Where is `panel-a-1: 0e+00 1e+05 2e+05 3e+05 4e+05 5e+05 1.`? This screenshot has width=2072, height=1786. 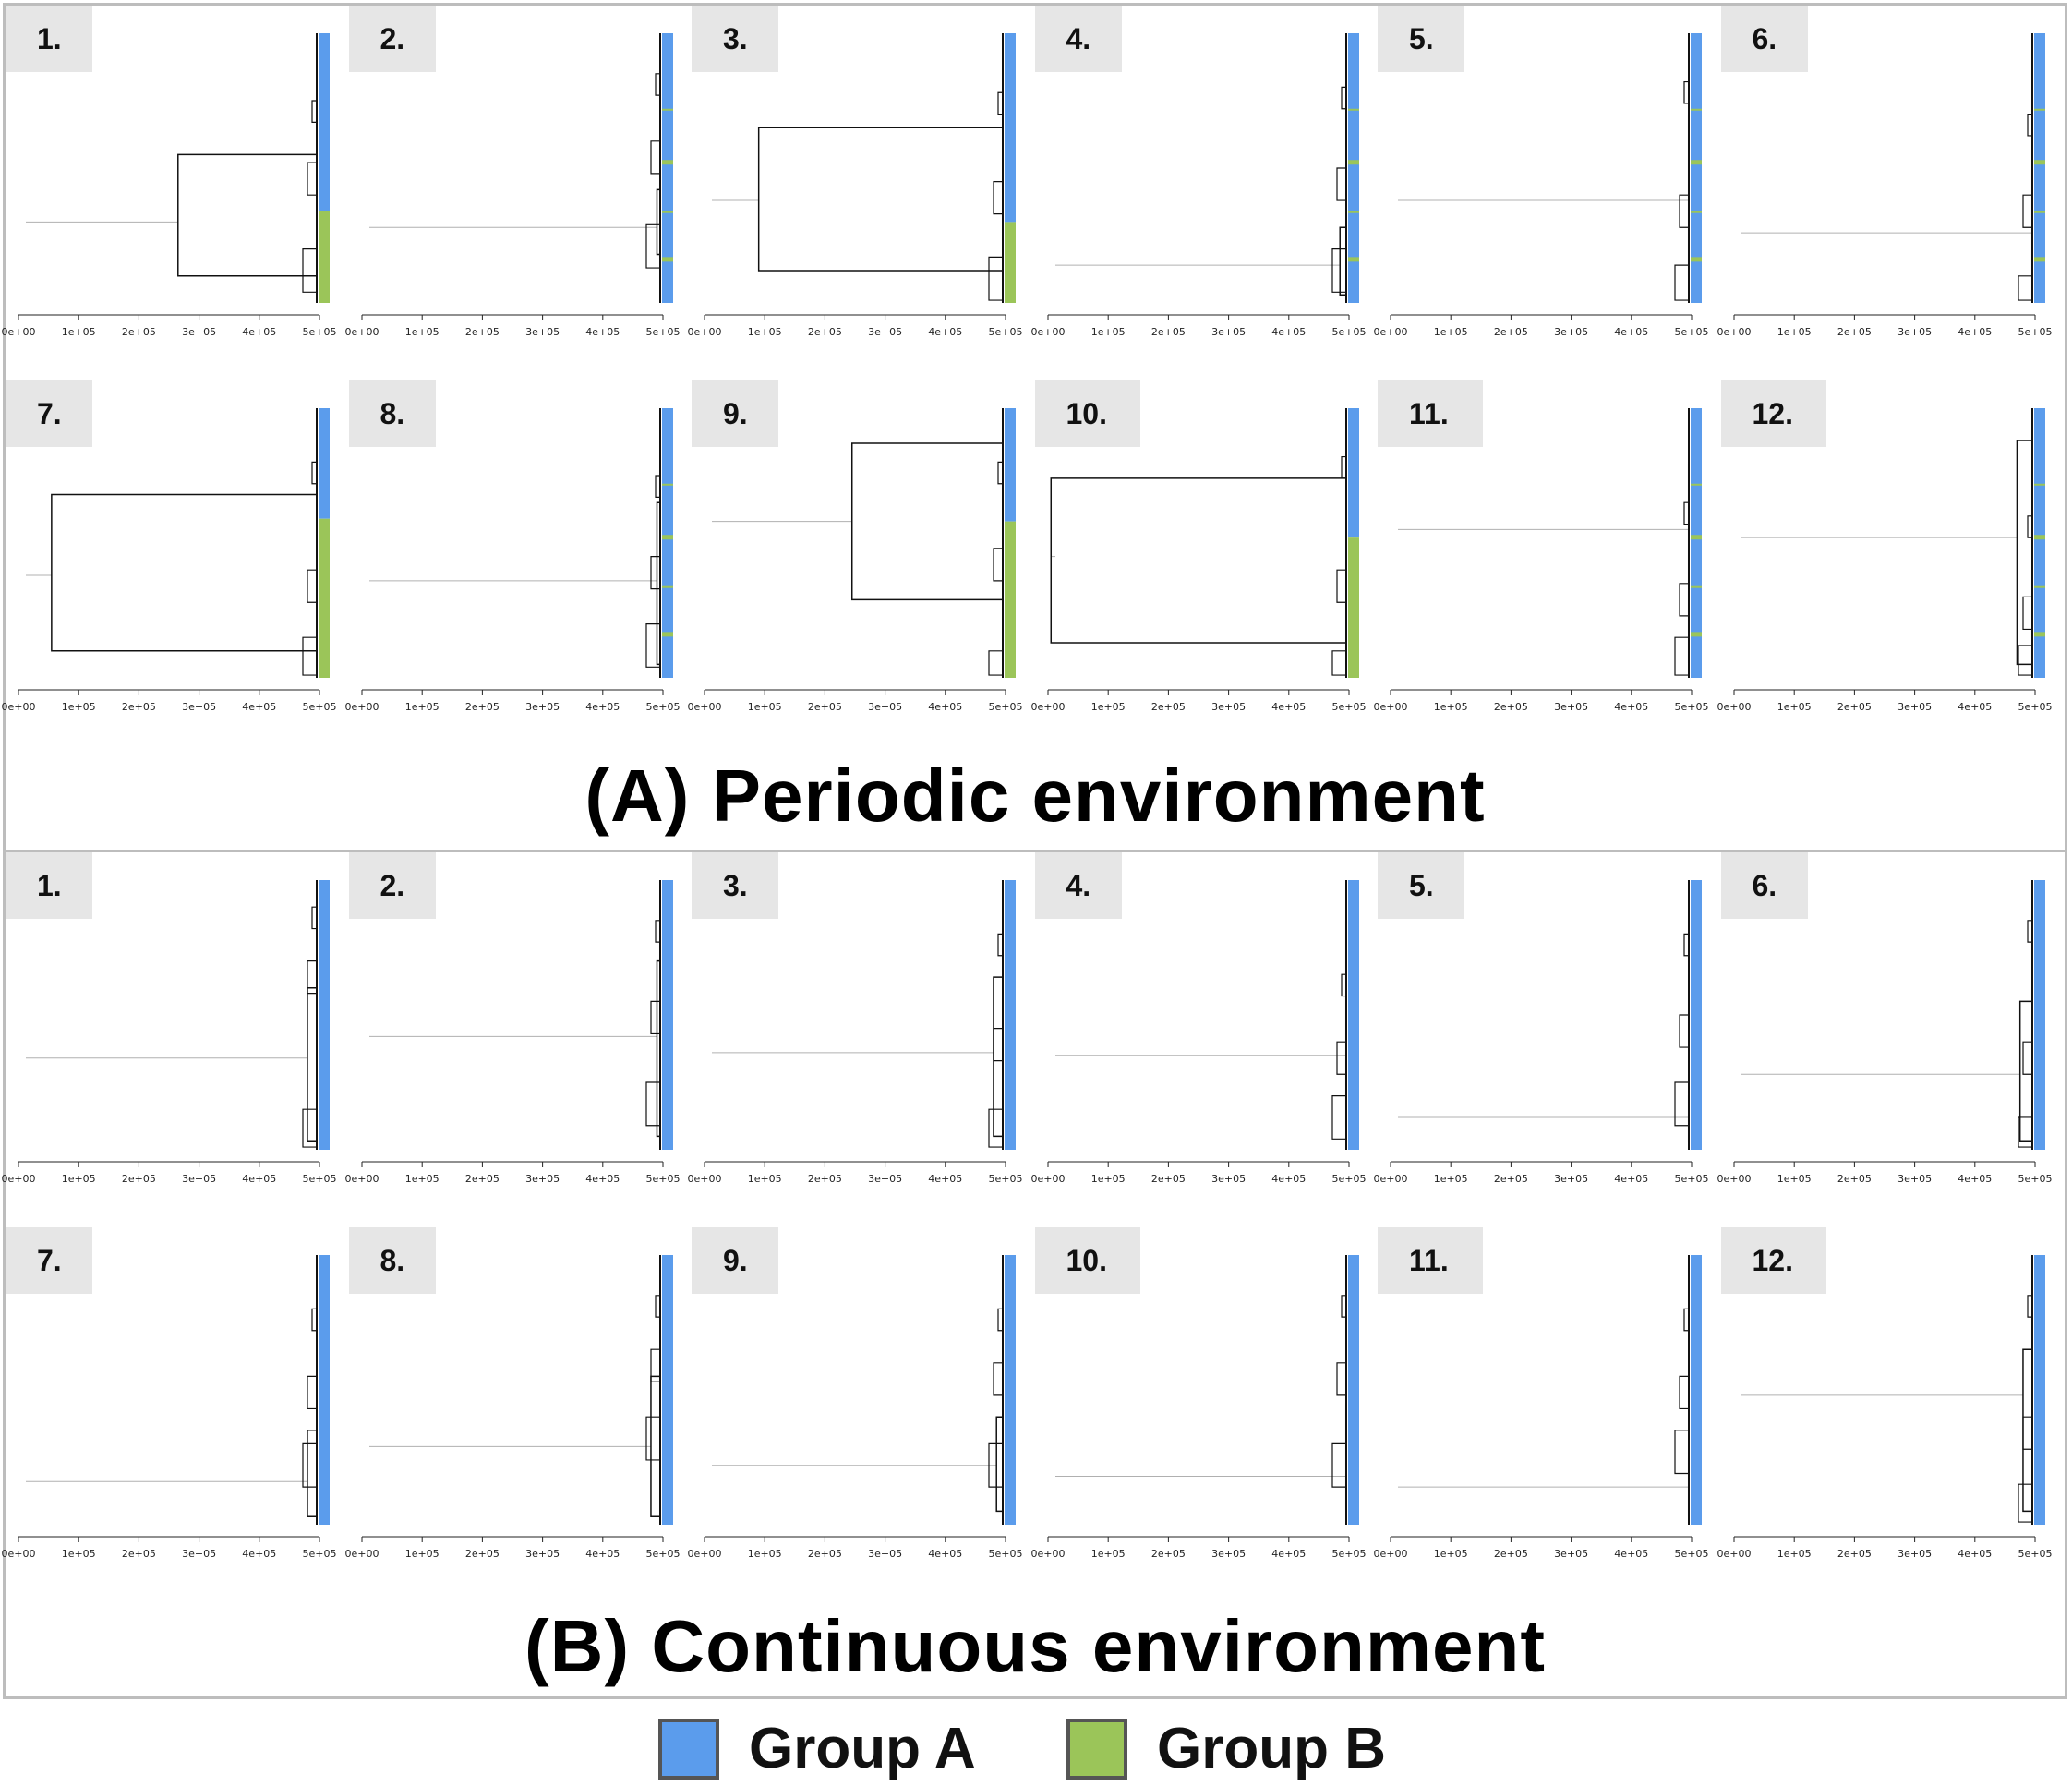 panel-a-1: 0e+00 1e+05 2e+05 3e+05 4e+05 5e+05 1. is located at coordinates (175, 188).